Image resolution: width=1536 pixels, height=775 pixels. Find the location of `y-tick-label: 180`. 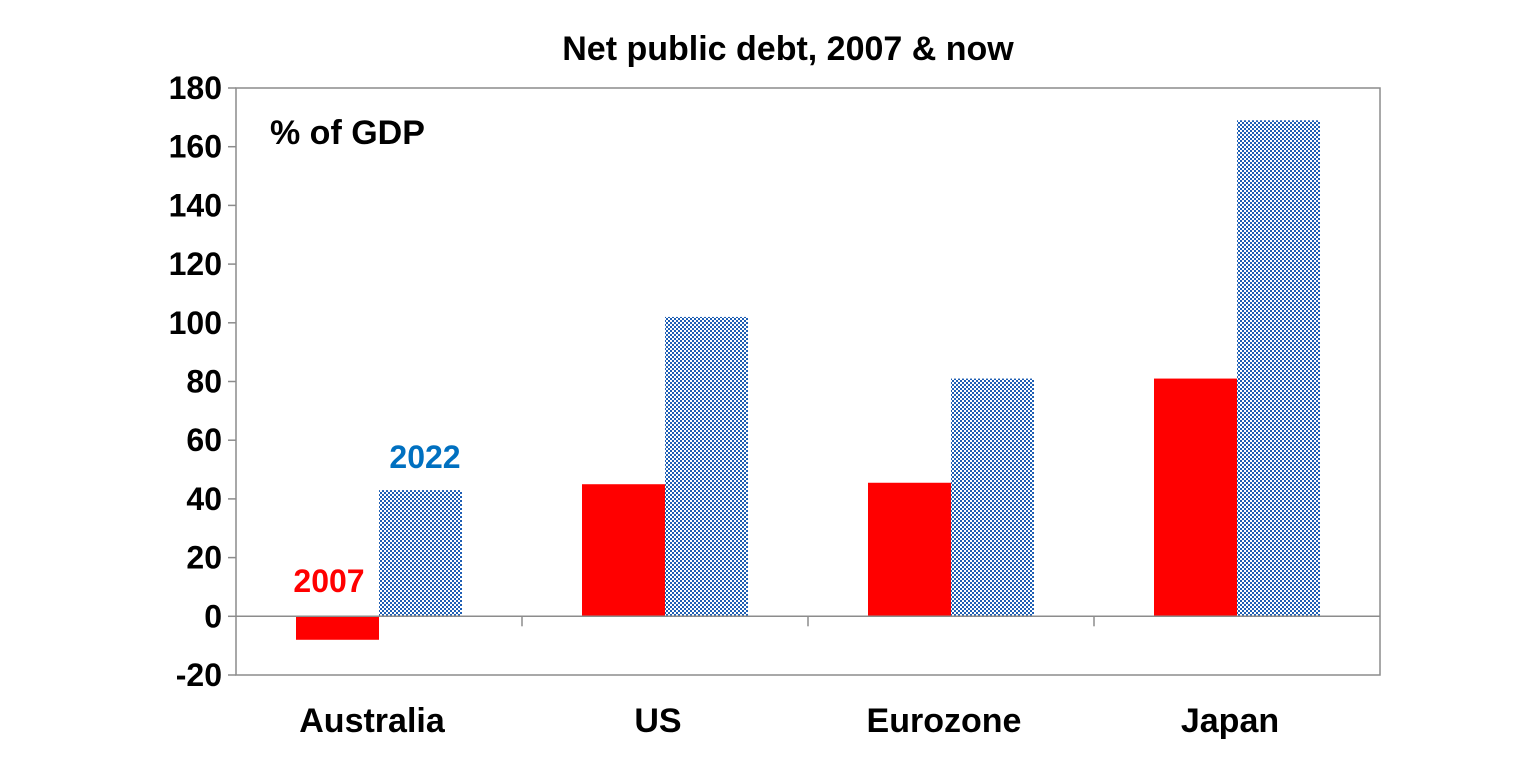

y-tick-label: 180 is located at coordinates (195, 88).